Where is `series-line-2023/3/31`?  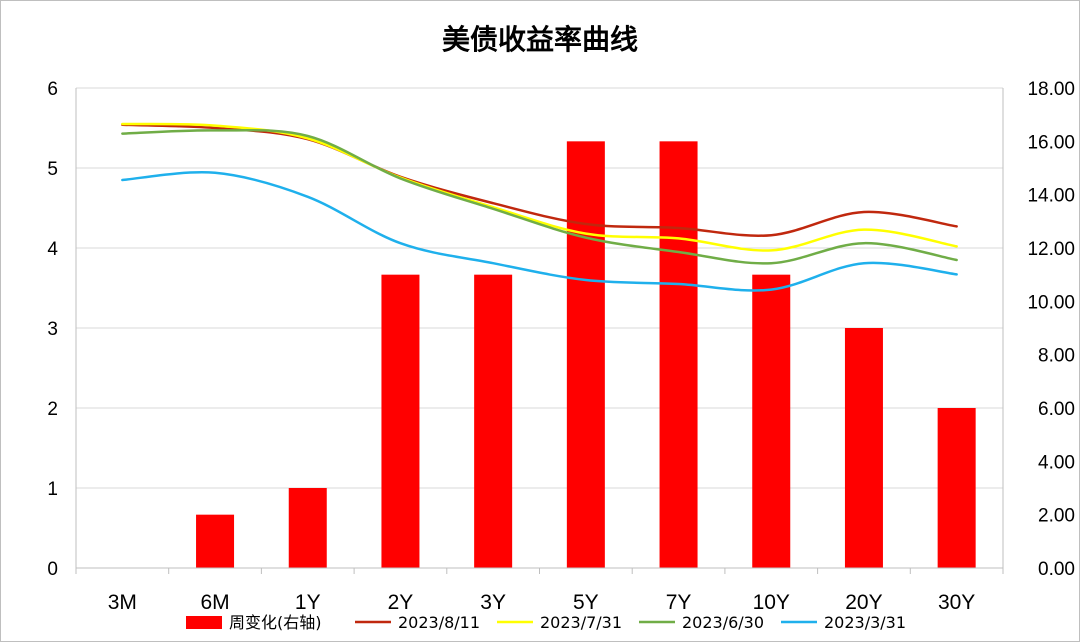 series-line-2023/3/31 is located at coordinates (539, 231).